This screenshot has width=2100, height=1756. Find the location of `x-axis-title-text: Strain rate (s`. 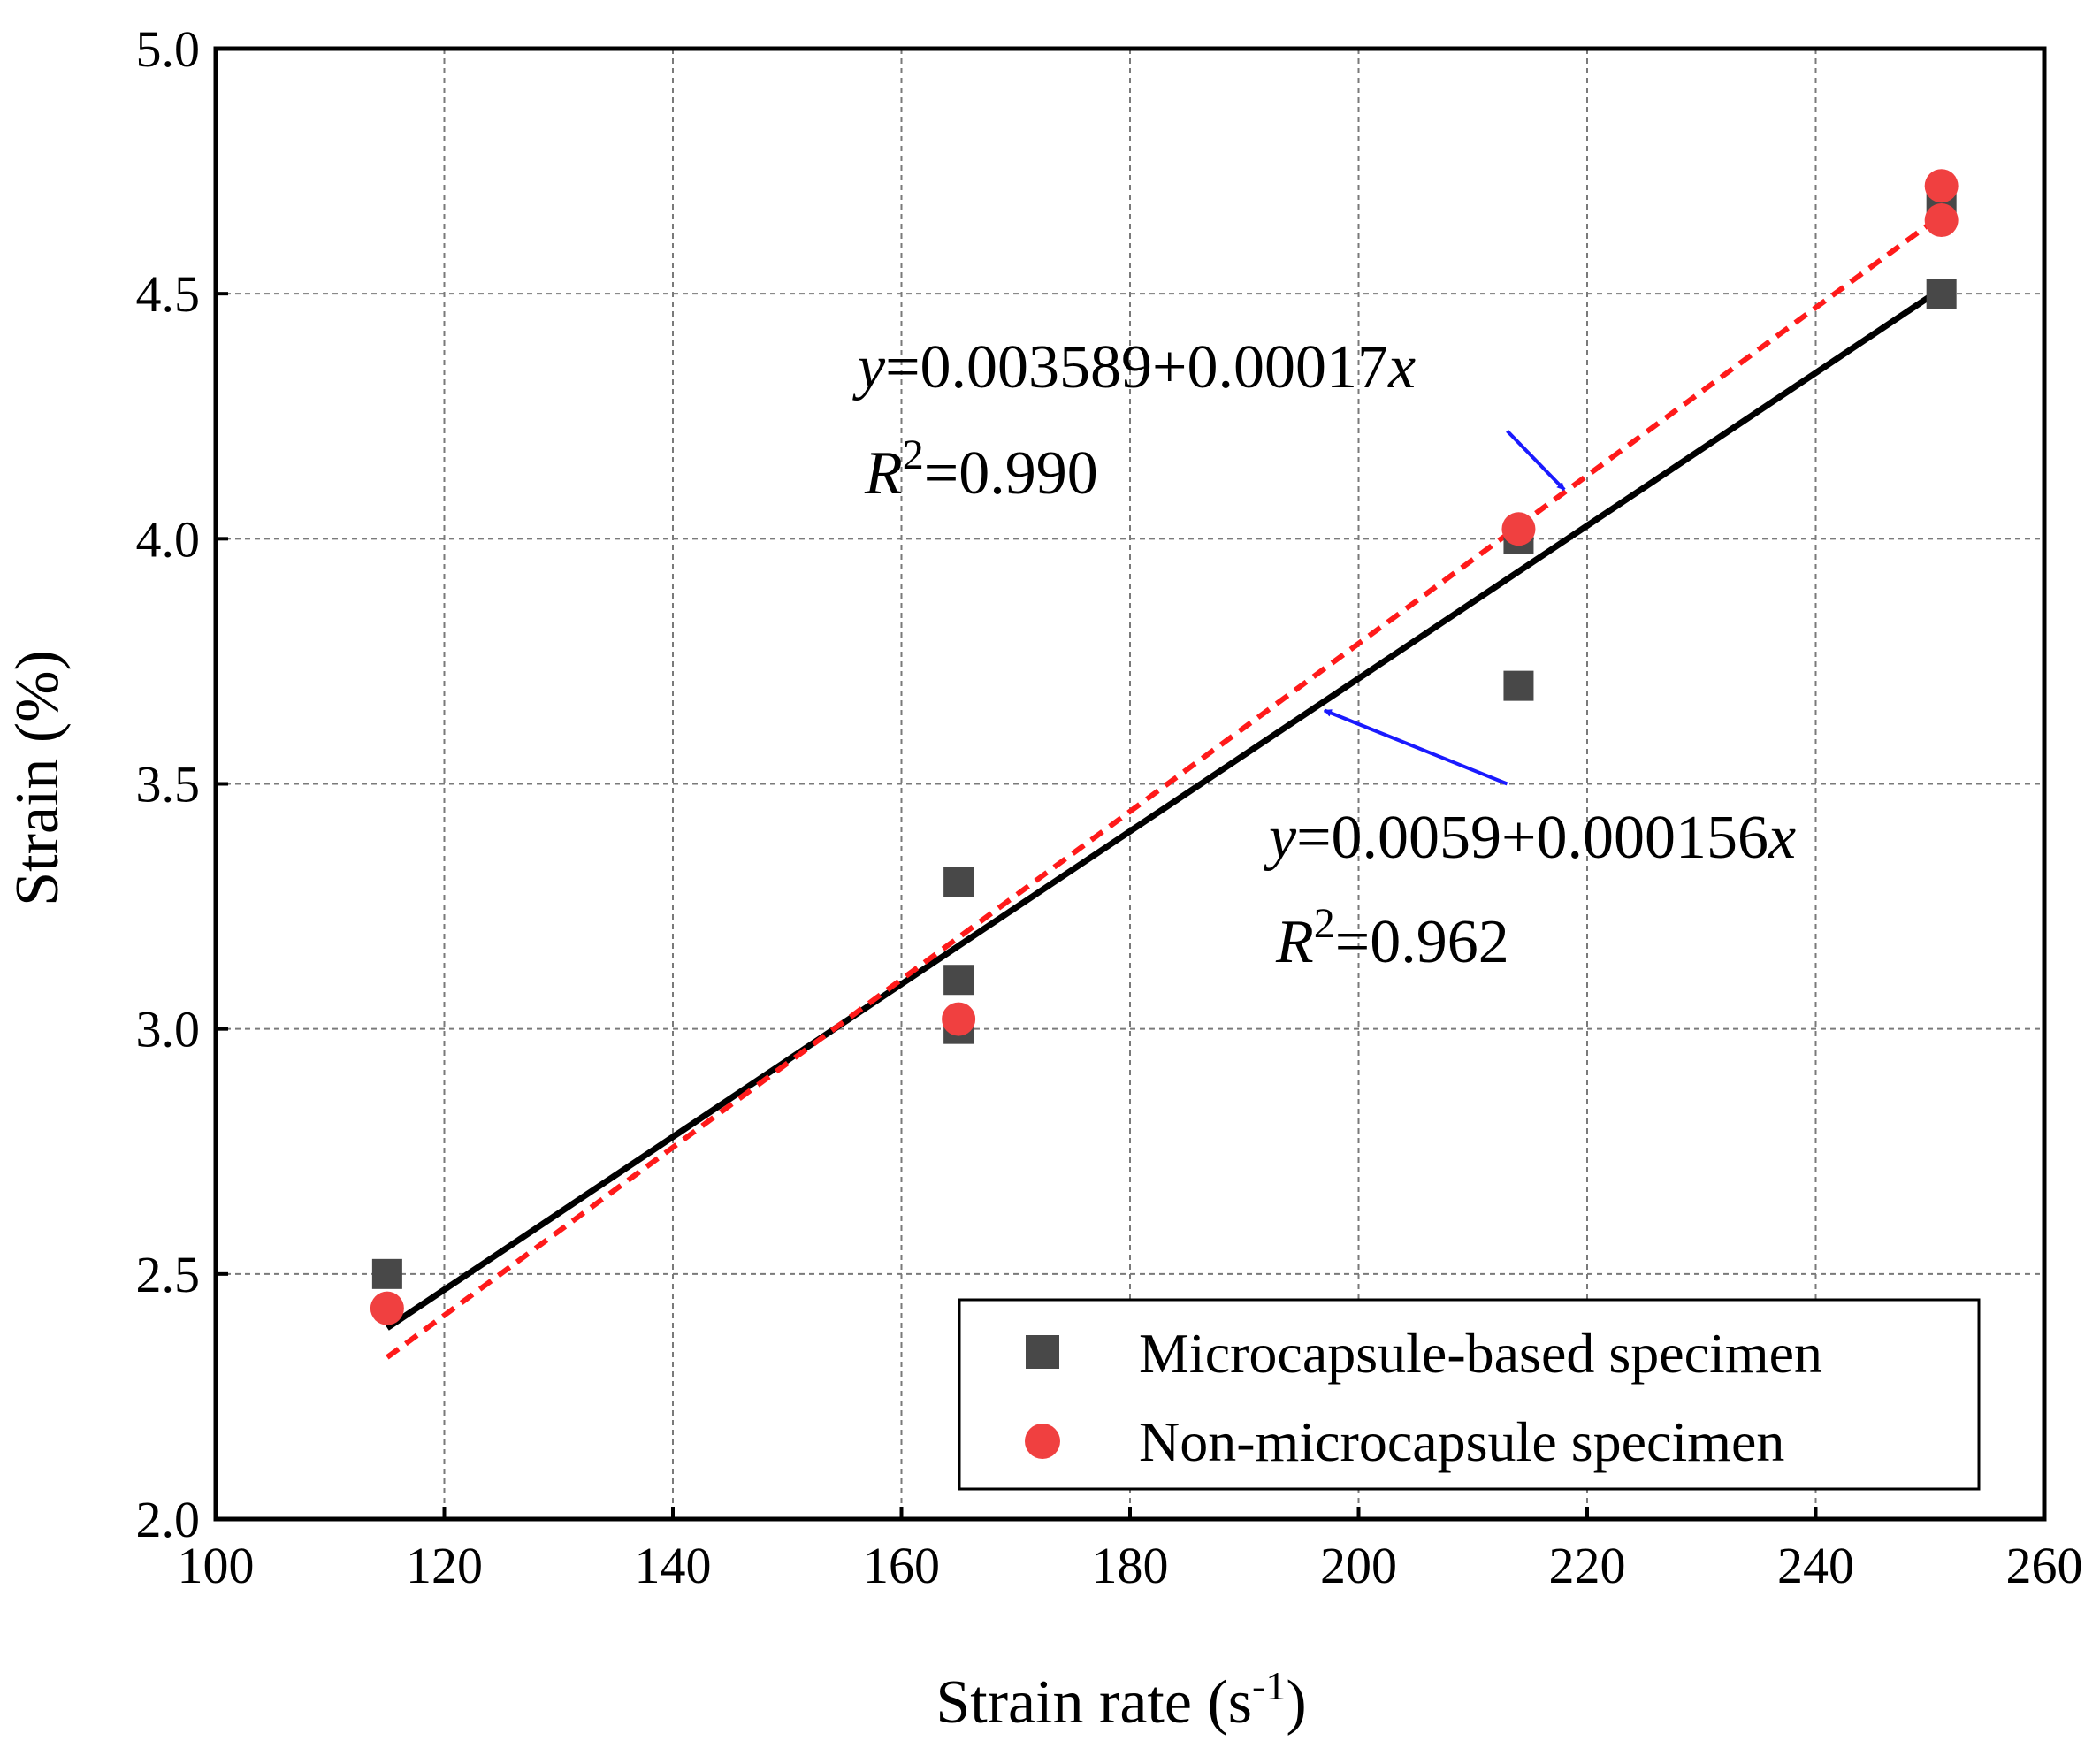

x-axis-title-text: Strain rate (s is located at coordinates (1093, 1702).